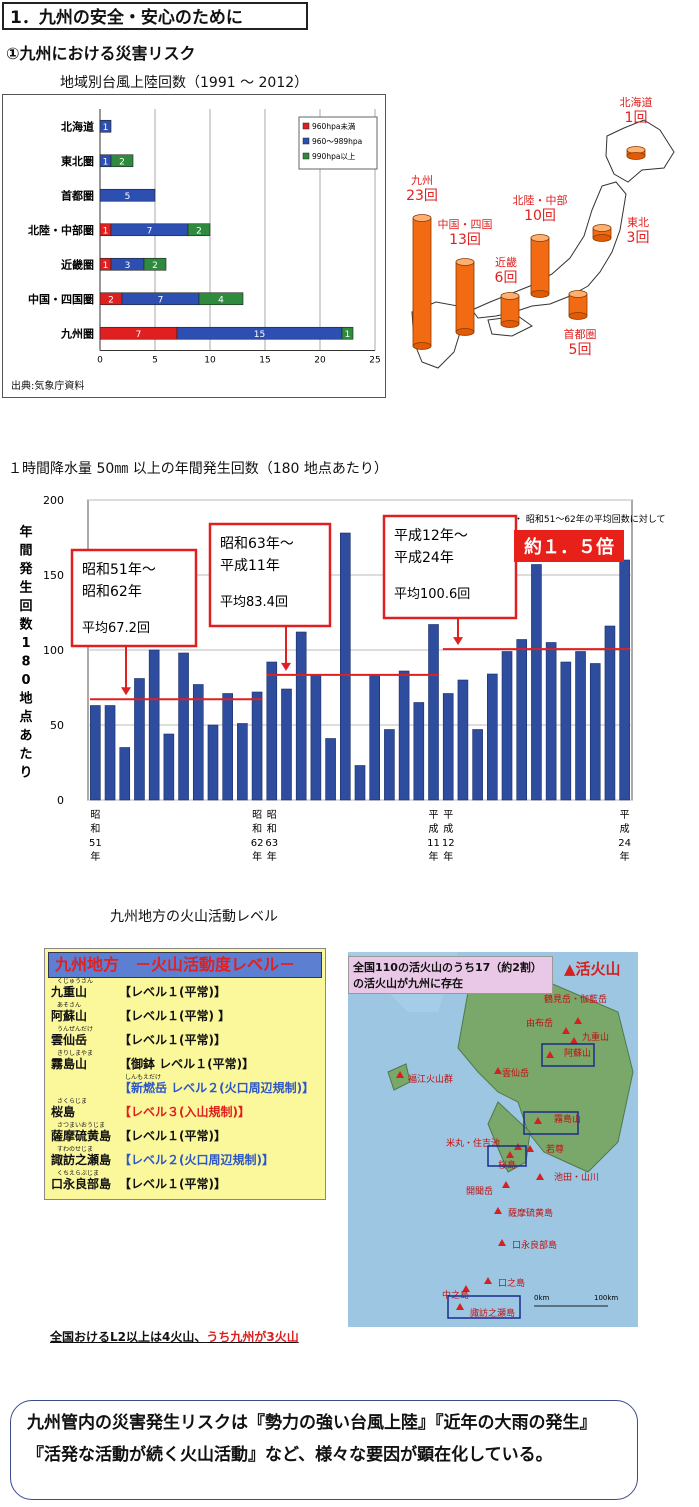 The image size is (699, 1507). What do you see at coordinates (116, 628) in the screenshot?
I see `average-value-label: 平均67.2回` at bounding box center [116, 628].